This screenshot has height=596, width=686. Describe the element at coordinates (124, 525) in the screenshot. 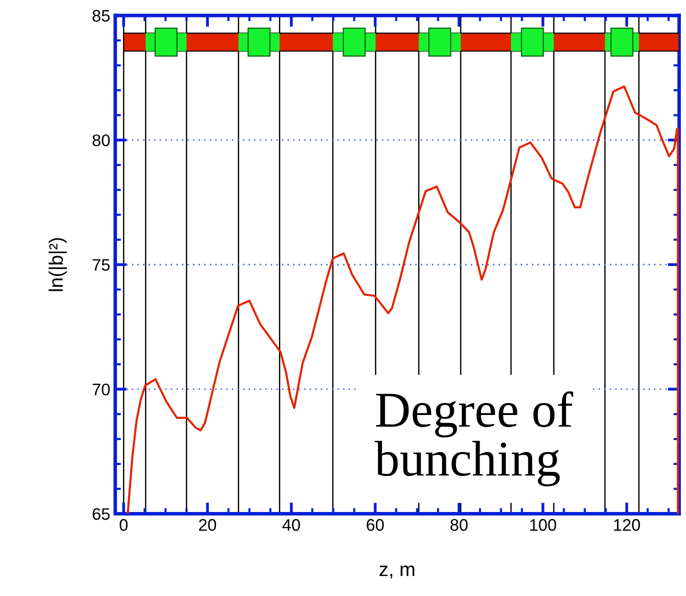

I see `x-tick-label: 0` at that location.